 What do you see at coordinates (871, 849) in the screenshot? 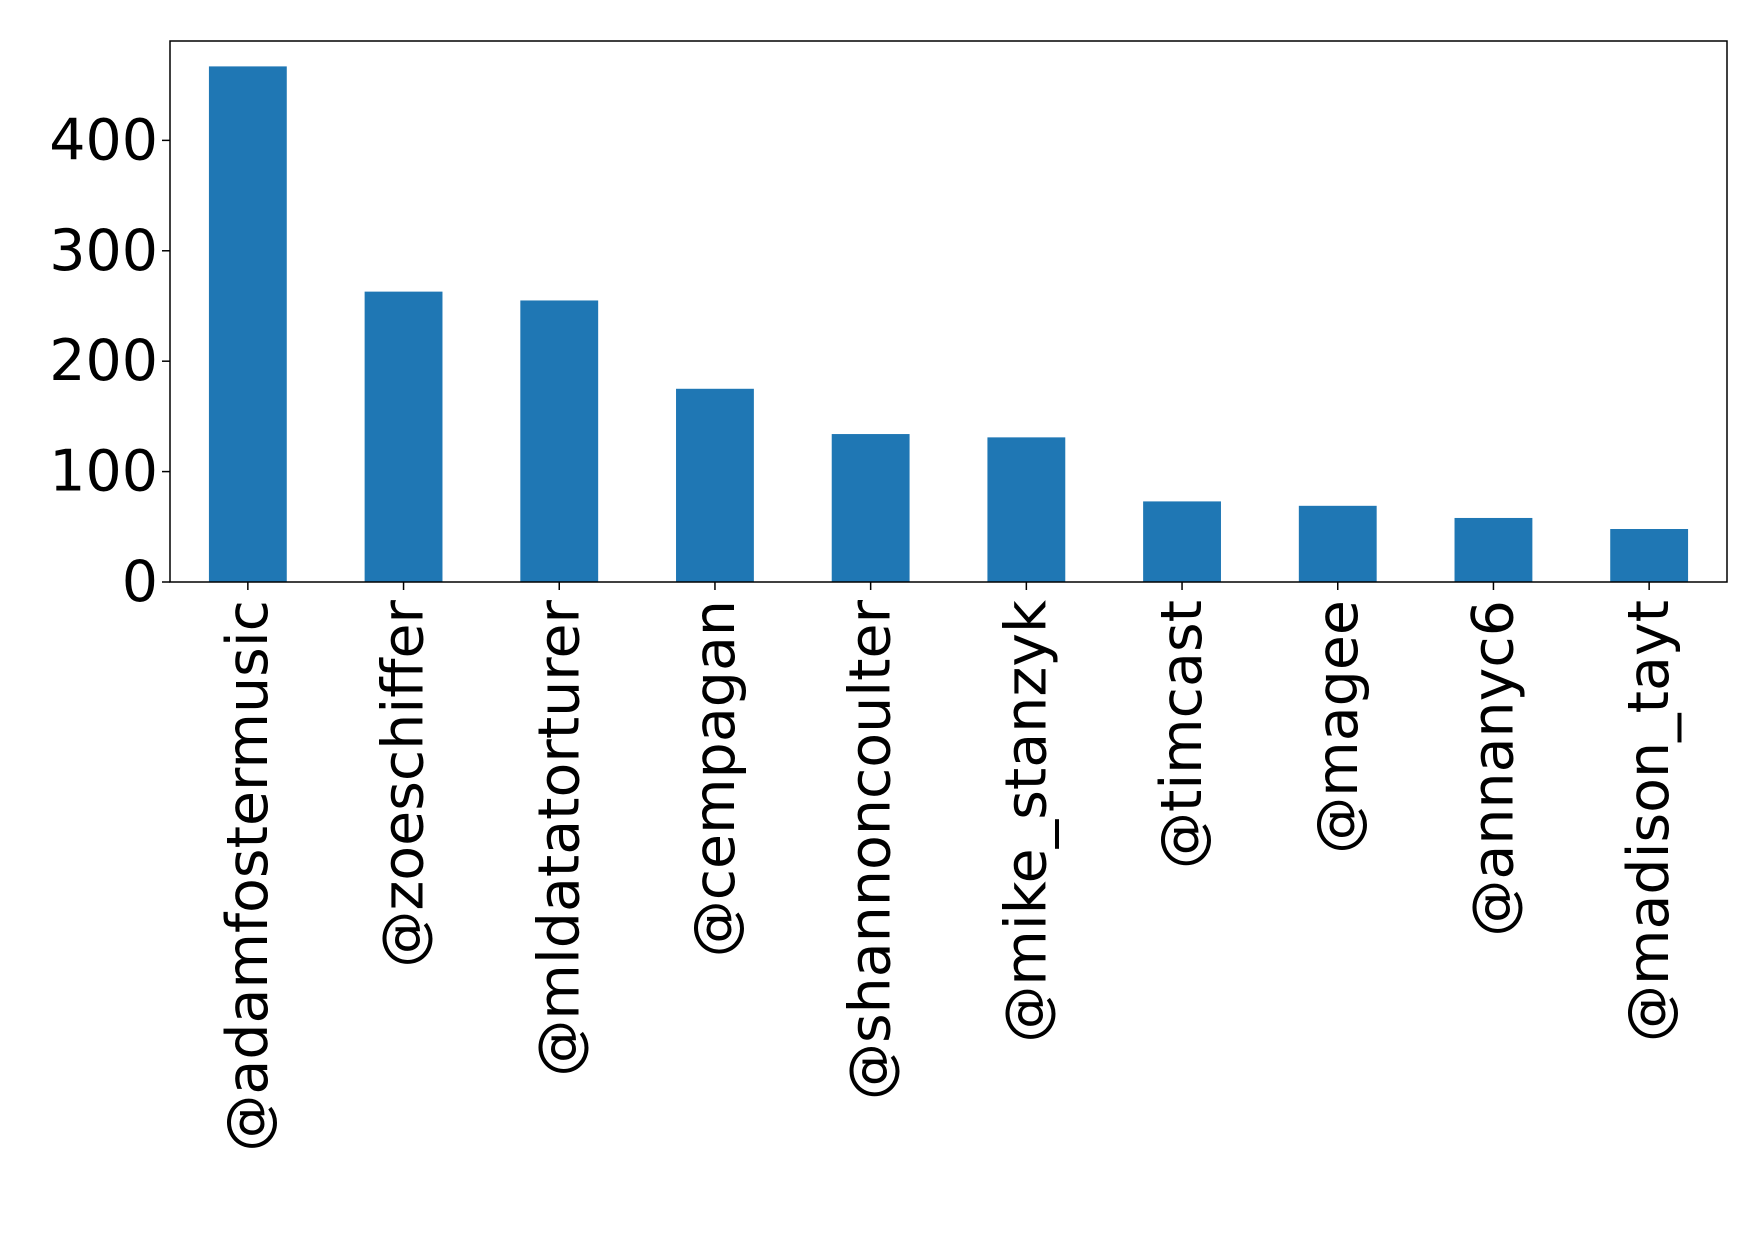
I see `x-tick-label: @shannoncoulter` at bounding box center [871, 849].